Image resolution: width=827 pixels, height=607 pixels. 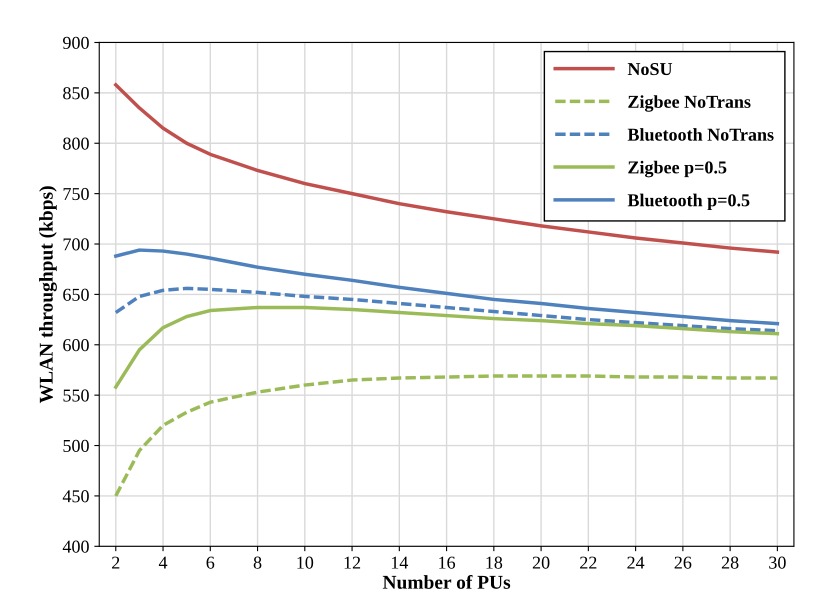 What do you see at coordinates (76, 345) in the screenshot?
I see `y-tick-label: 600` at bounding box center [76, 345].